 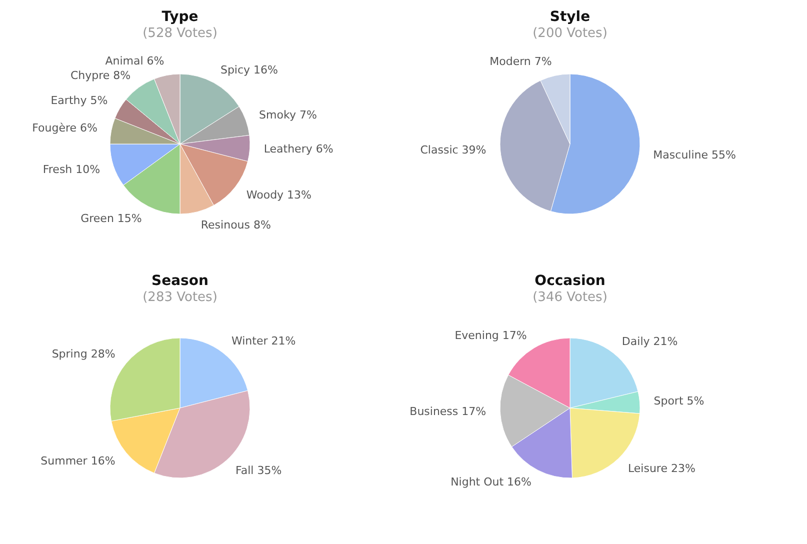 What do you see at coordinates (249, 69) in the screenshot?
I see `slice-label: Spicy 16%` at bounding box center [249, 69].